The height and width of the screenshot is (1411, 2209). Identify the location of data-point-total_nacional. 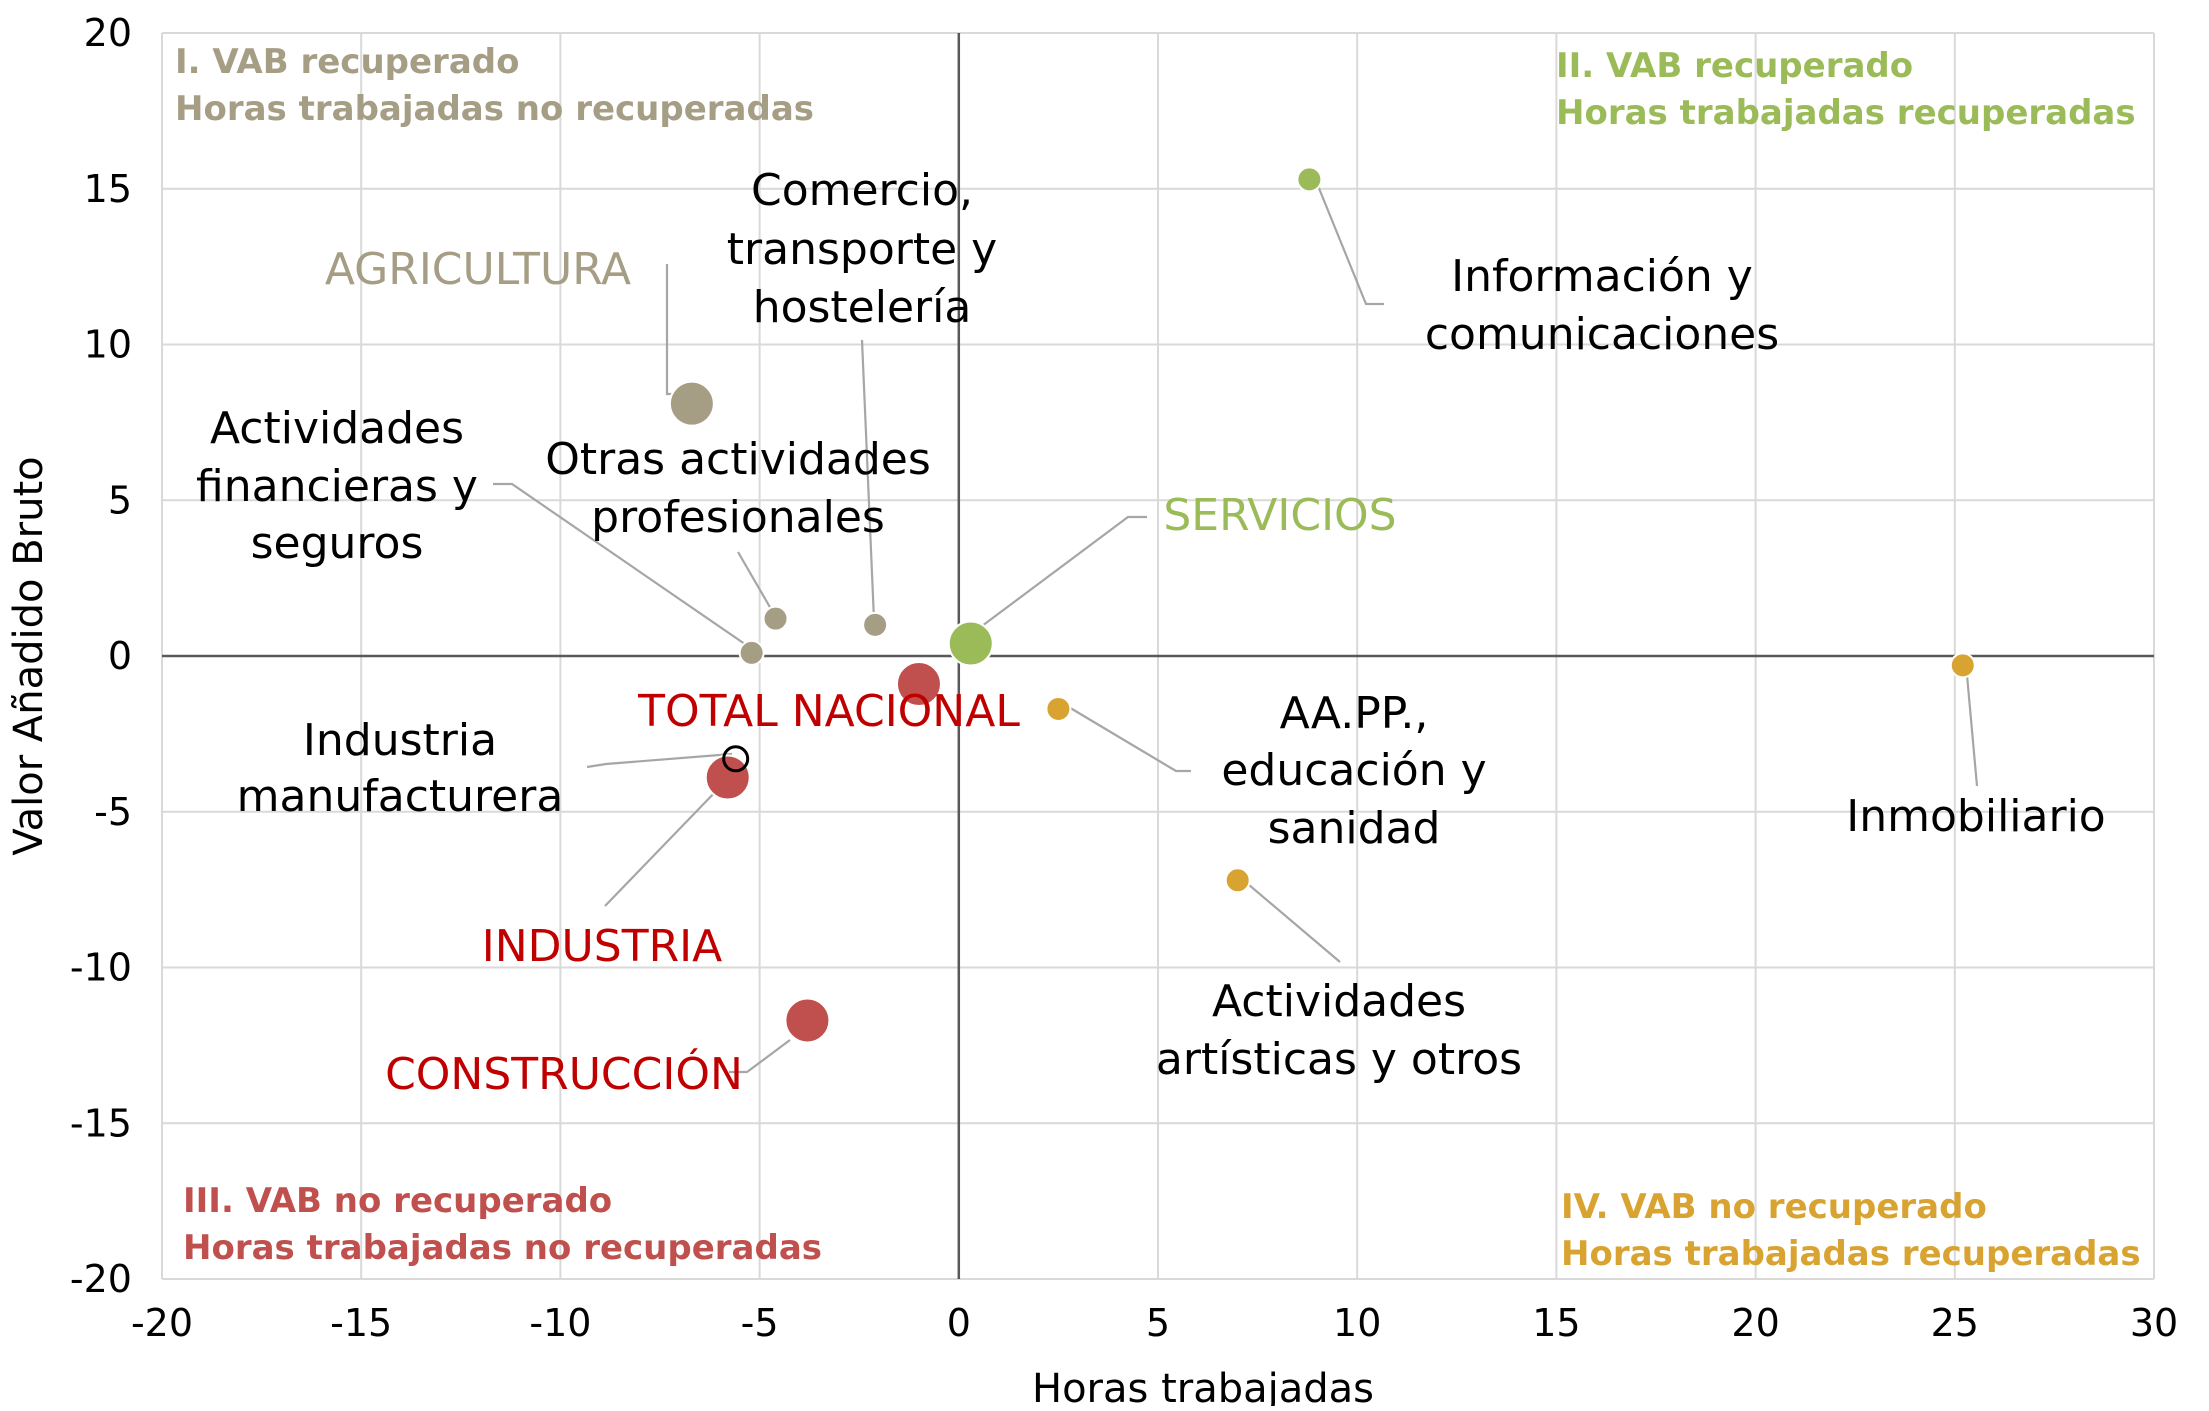
(918, 684).